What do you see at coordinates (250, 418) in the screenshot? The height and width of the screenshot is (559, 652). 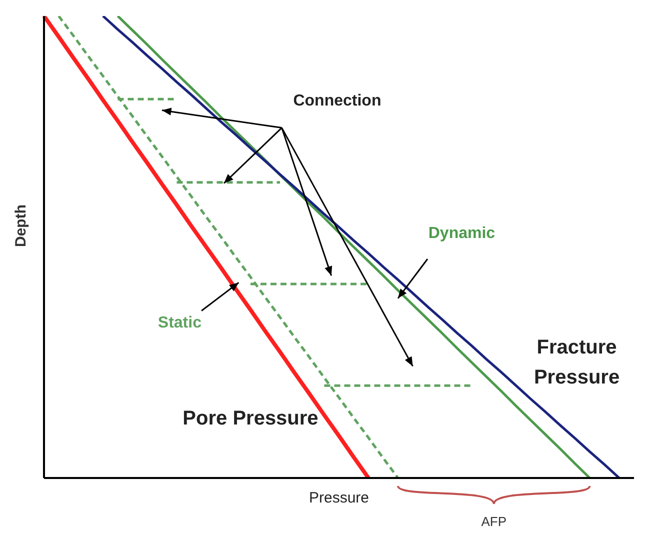 I see `series-label: Pore Pressure` at bounding box center [250, 418].